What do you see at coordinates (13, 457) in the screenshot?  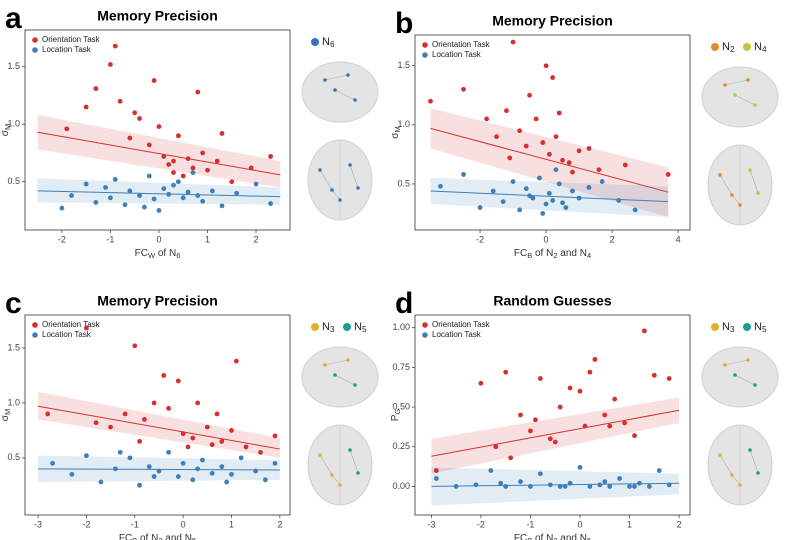 I see `y-tick-label: 0.5` at bounding box center [13, 457].